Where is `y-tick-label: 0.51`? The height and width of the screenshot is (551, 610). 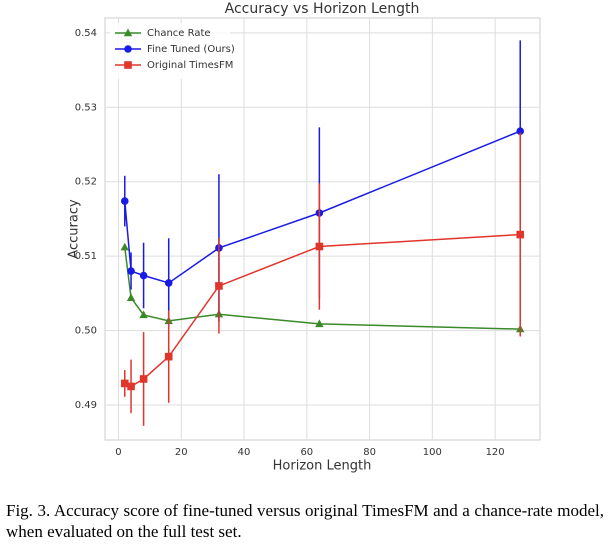
y-tick-label: 0.51 is located at coordinates (86, 256).